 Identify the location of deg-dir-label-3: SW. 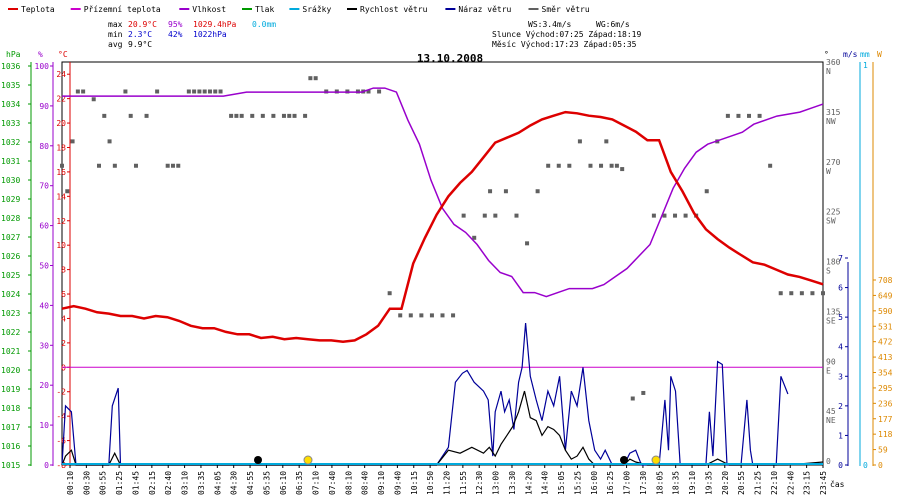
(831, 221).